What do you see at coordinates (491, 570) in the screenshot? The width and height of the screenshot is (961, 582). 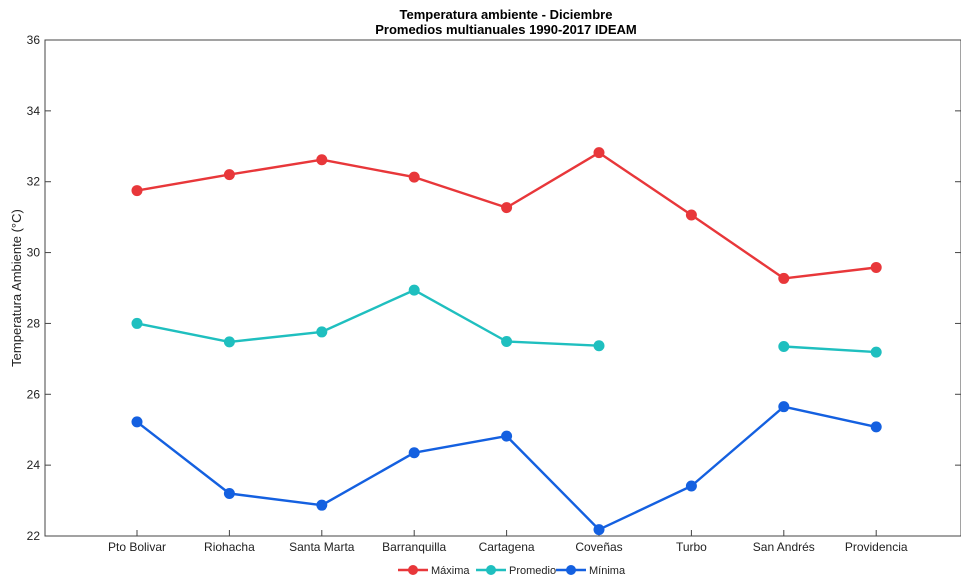 I see `legend-marker-promedio` at bounding box center [491, 570].